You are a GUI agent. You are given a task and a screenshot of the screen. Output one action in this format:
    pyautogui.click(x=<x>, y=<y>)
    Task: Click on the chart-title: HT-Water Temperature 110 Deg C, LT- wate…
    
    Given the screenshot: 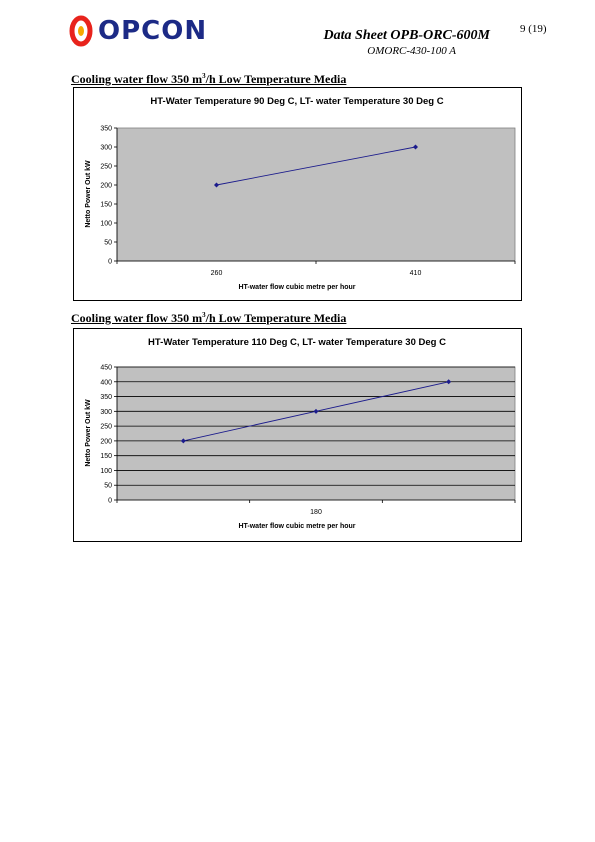 What is the action you would take?
    pyautogui.click(x=297, y=342)
    